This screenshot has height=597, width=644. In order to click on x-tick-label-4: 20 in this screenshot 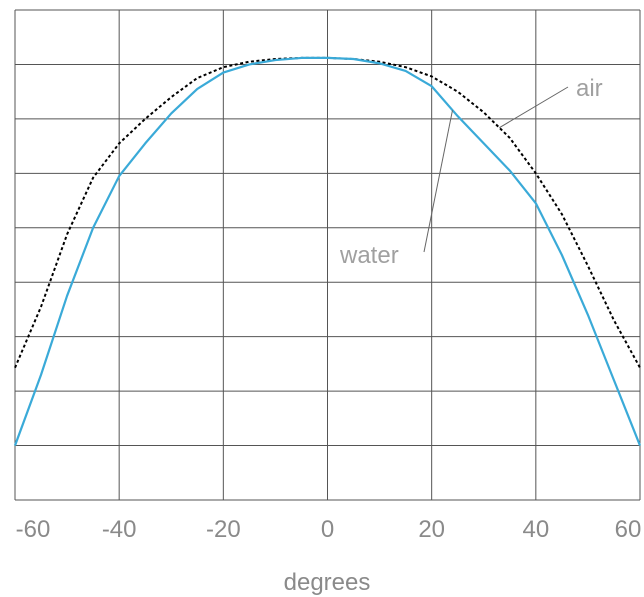, I will do `click(431, 529)`.